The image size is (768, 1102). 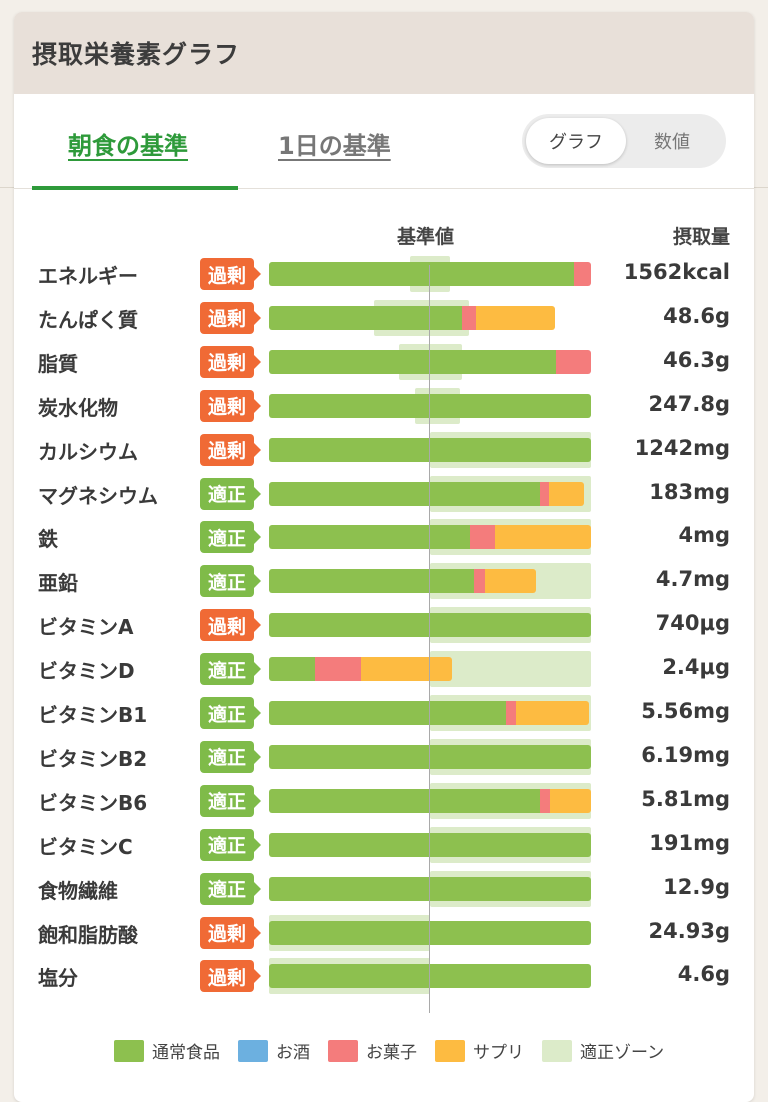 I want to click on intake-column-header: 摂取量, so click(x=701, y=237).